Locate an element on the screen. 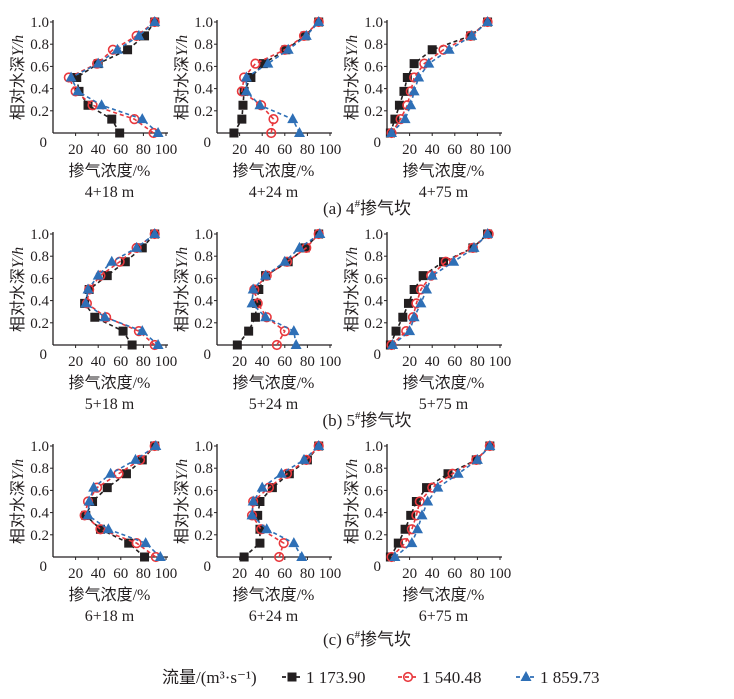 This screenshot has width=734, height=699. legend-label: 1 173.90 is located at coordinates (336, 677).